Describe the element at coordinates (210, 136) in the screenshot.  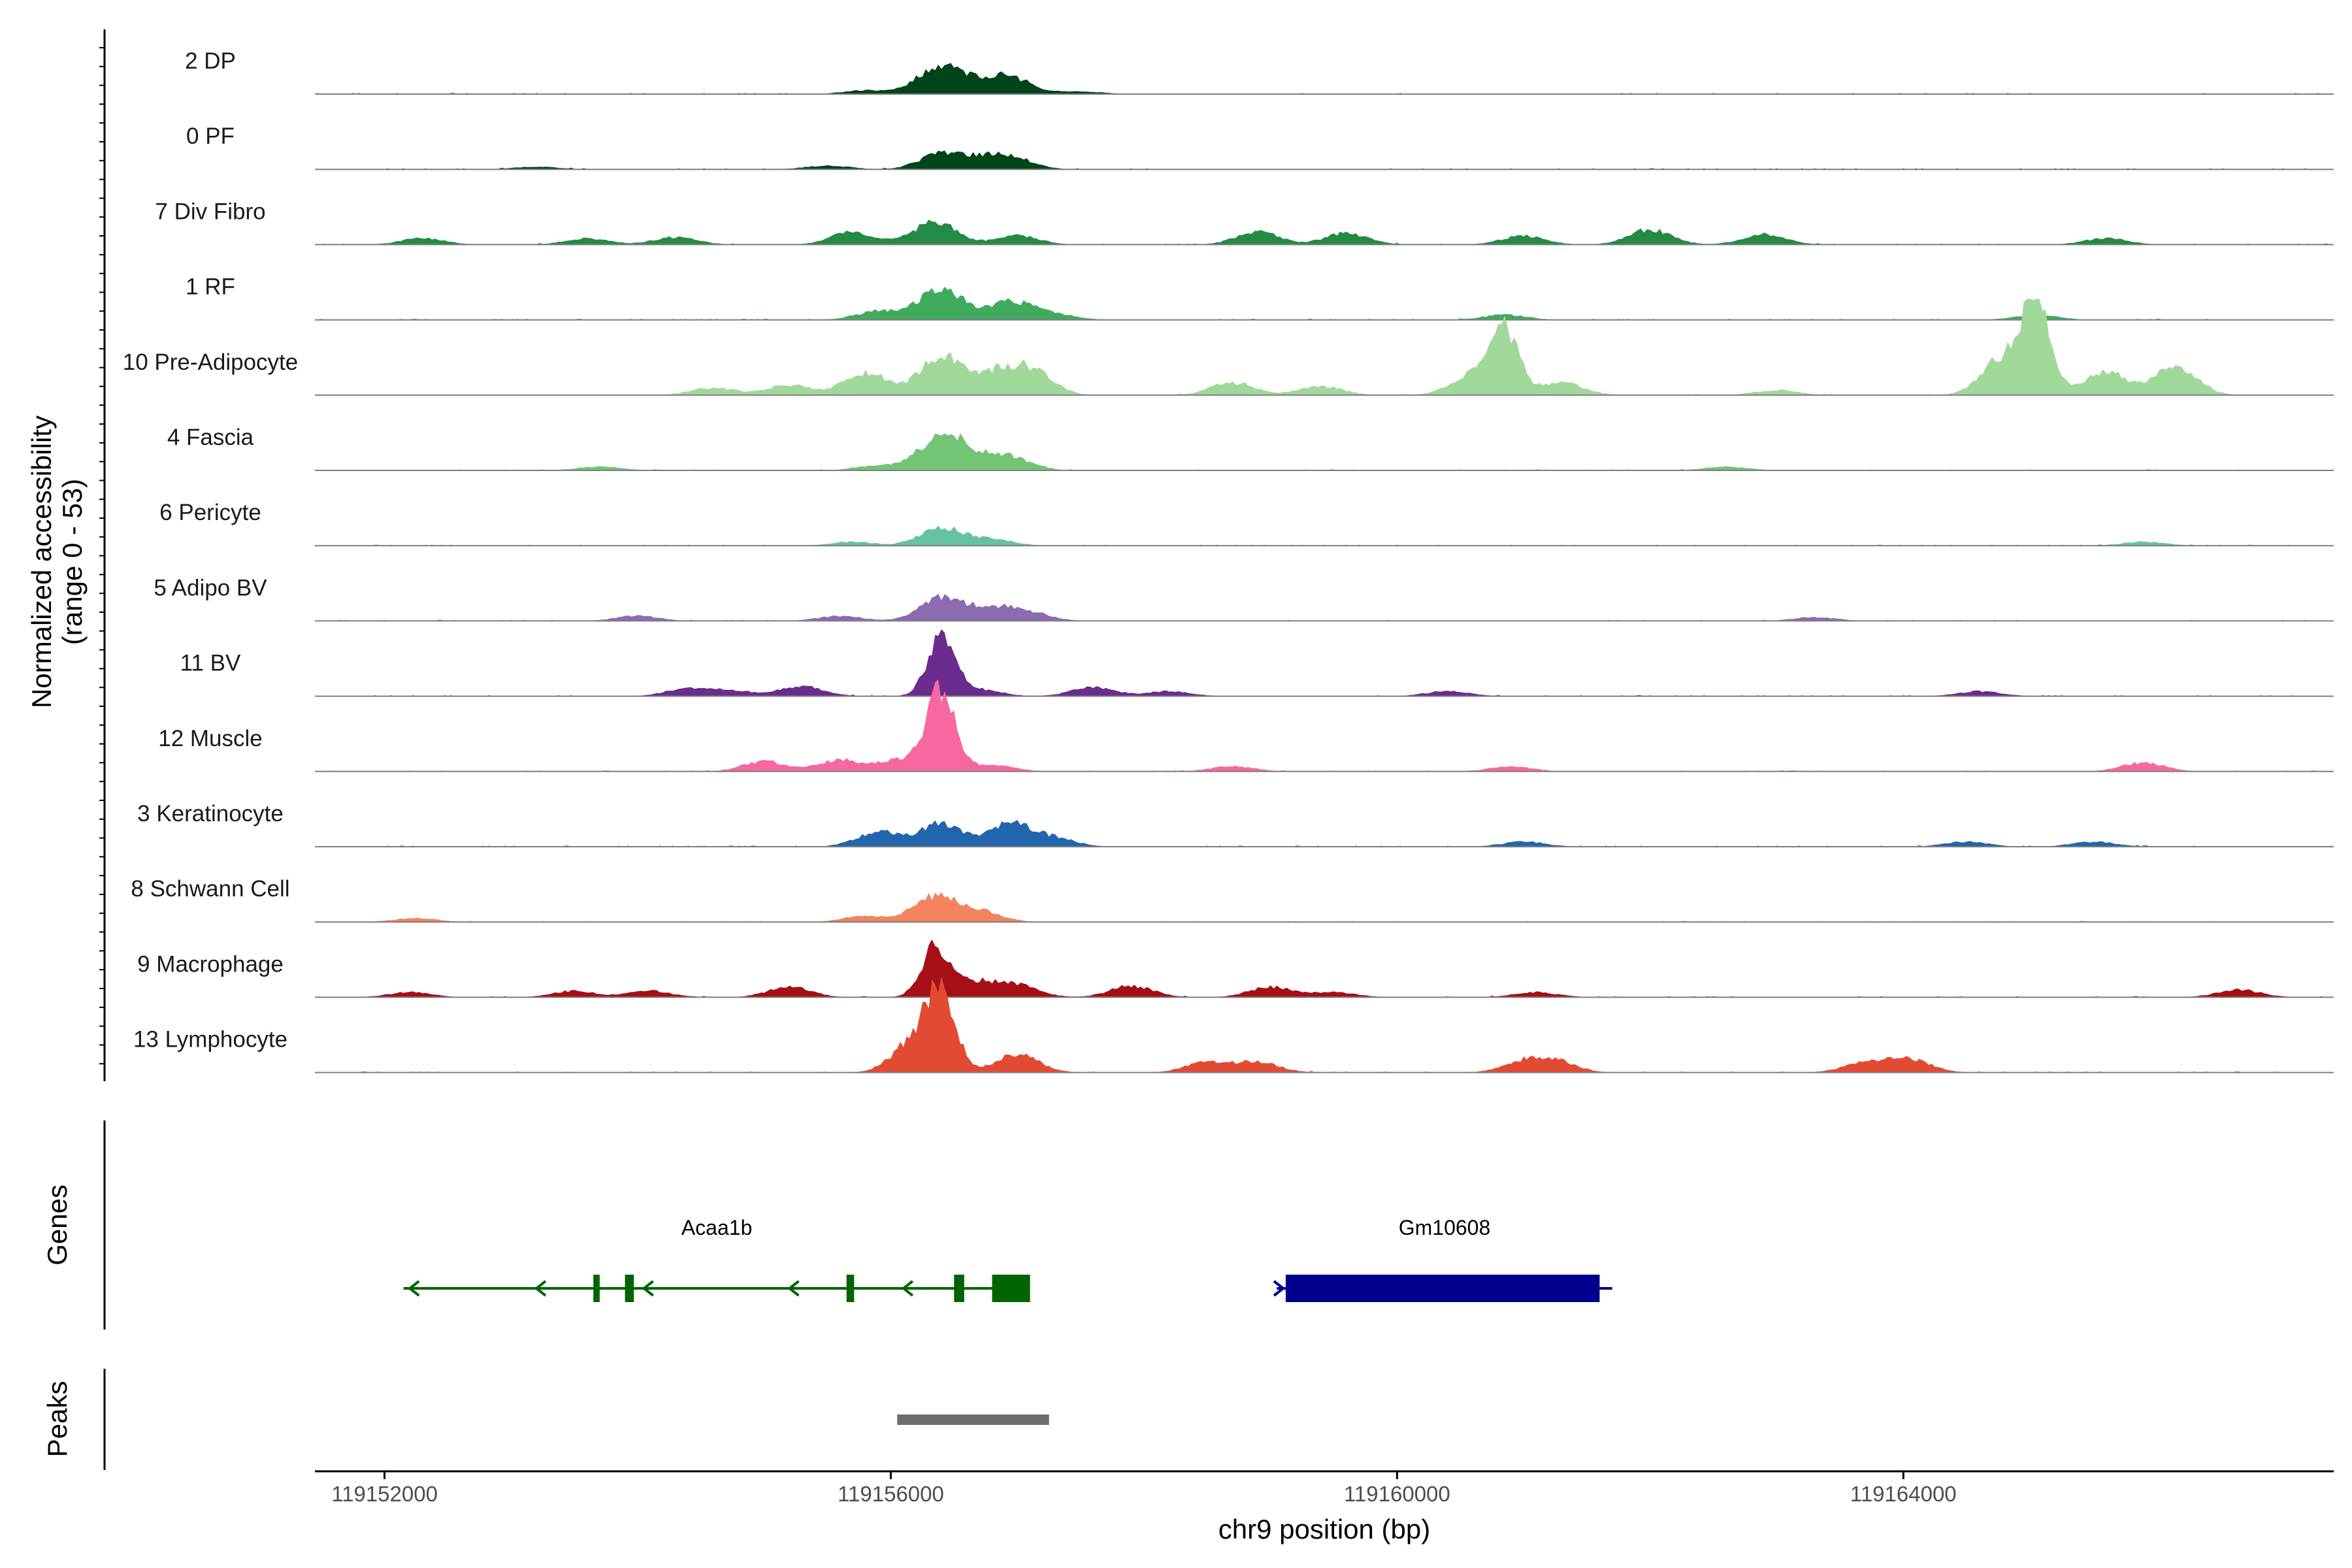
I see `track-label-1: 0 PF` at that location.